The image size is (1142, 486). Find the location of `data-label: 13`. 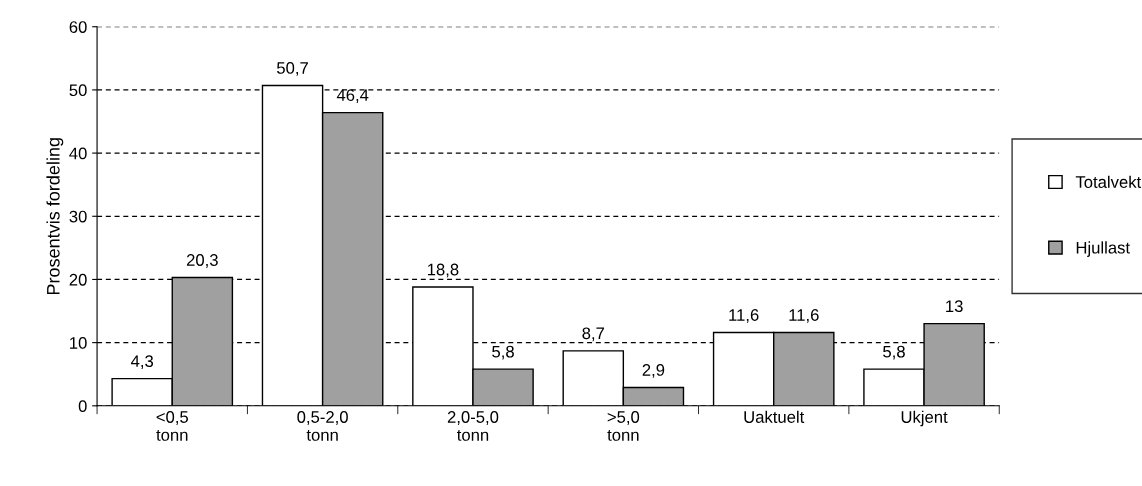

data-label: 13 is located at coordinates (954, 306).